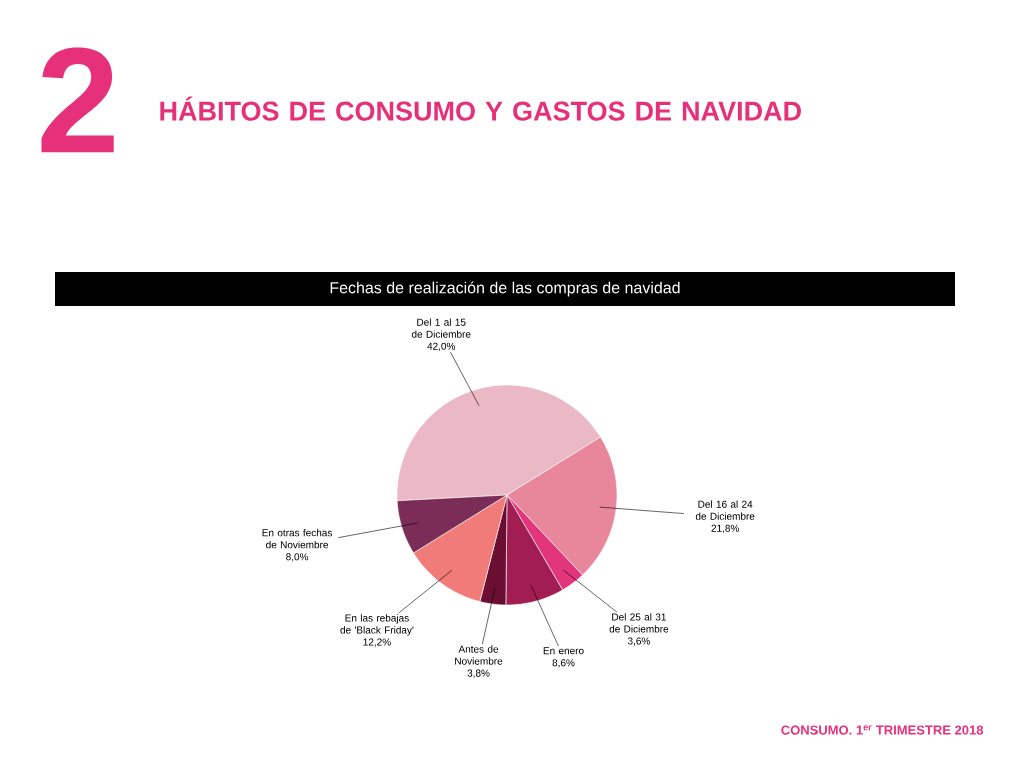  I want to click on data-label: 3,8%, so click(478, 673).